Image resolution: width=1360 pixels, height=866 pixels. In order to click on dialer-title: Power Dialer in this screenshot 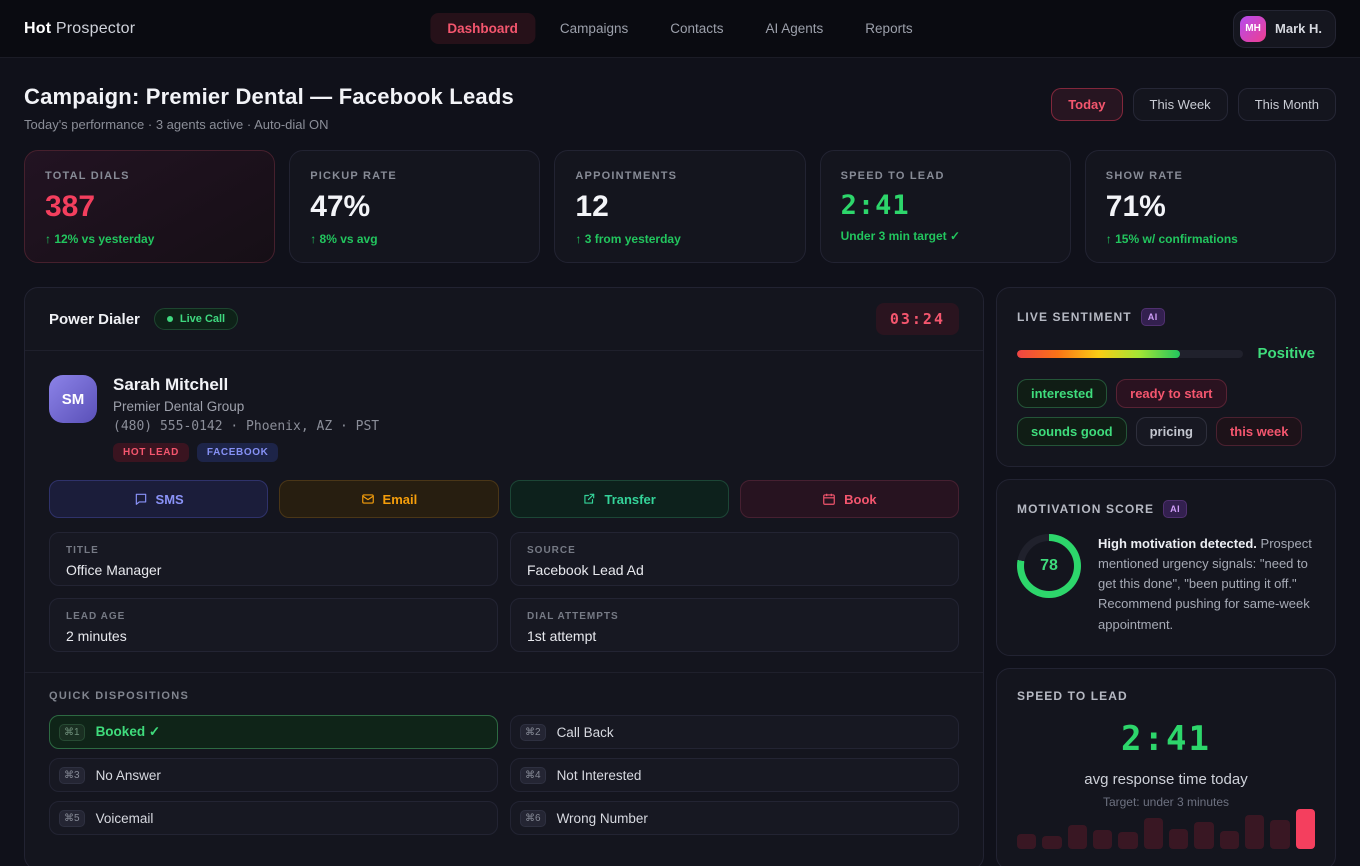, I will do `click(94, 319)`.